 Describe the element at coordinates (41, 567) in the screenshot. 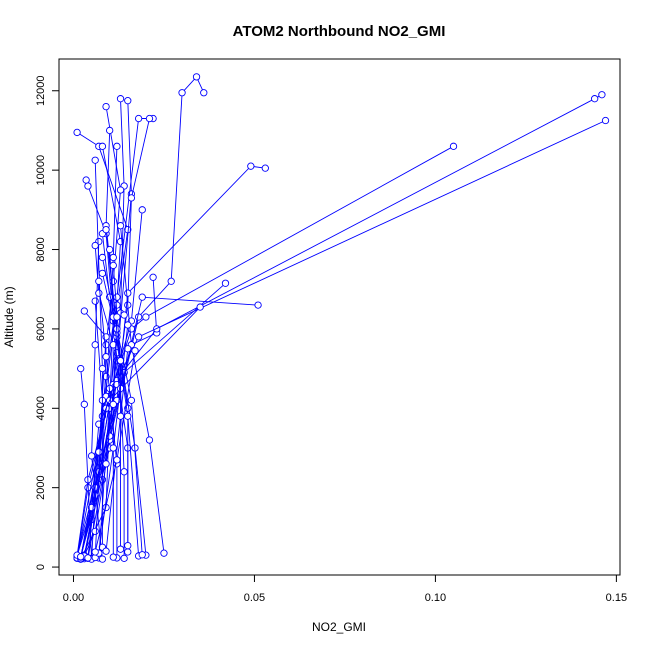

I see `y-tick-label: 0` at that location.